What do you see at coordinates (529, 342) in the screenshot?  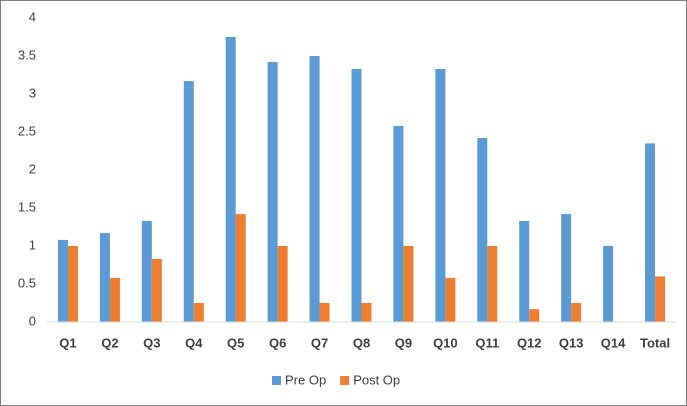 I see `x-tick-label: Q12` at bounding box center [529, 342].